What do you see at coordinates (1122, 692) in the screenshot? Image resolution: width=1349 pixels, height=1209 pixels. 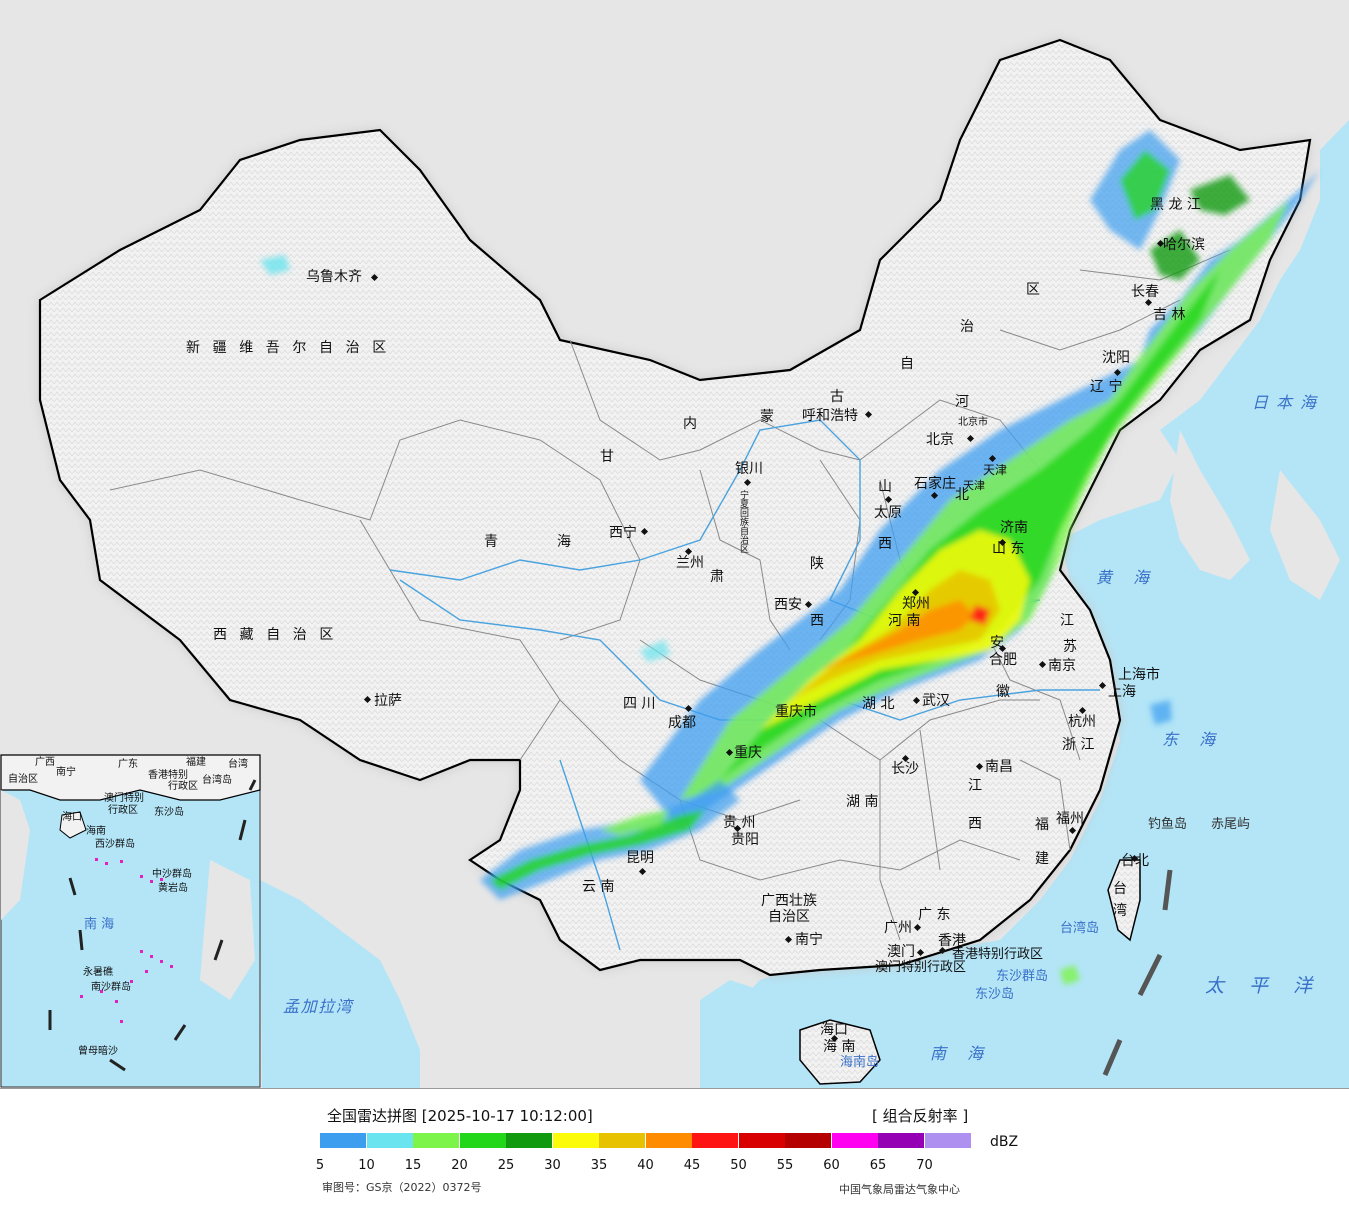 I see `city-label: 上海` at bounding box center [1122, 692].